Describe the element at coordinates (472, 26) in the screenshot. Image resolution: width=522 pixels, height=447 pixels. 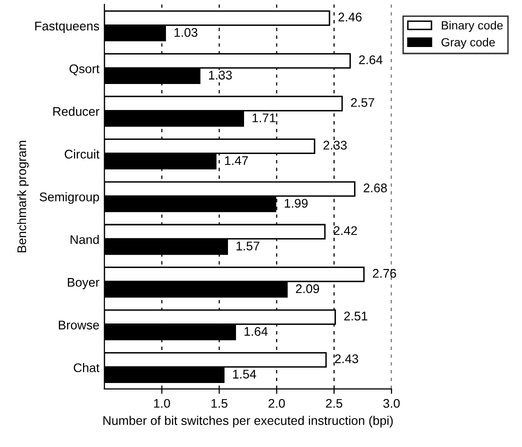
I see `legend-label: Binary code` at that location.